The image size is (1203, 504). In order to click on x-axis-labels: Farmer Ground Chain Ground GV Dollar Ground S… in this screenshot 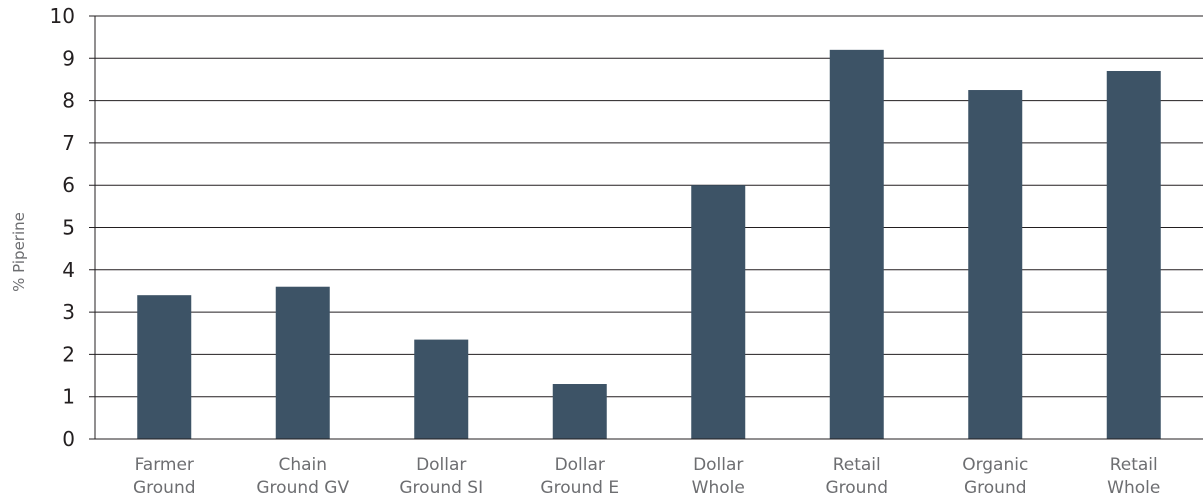, I will do `click(646, 476)`.